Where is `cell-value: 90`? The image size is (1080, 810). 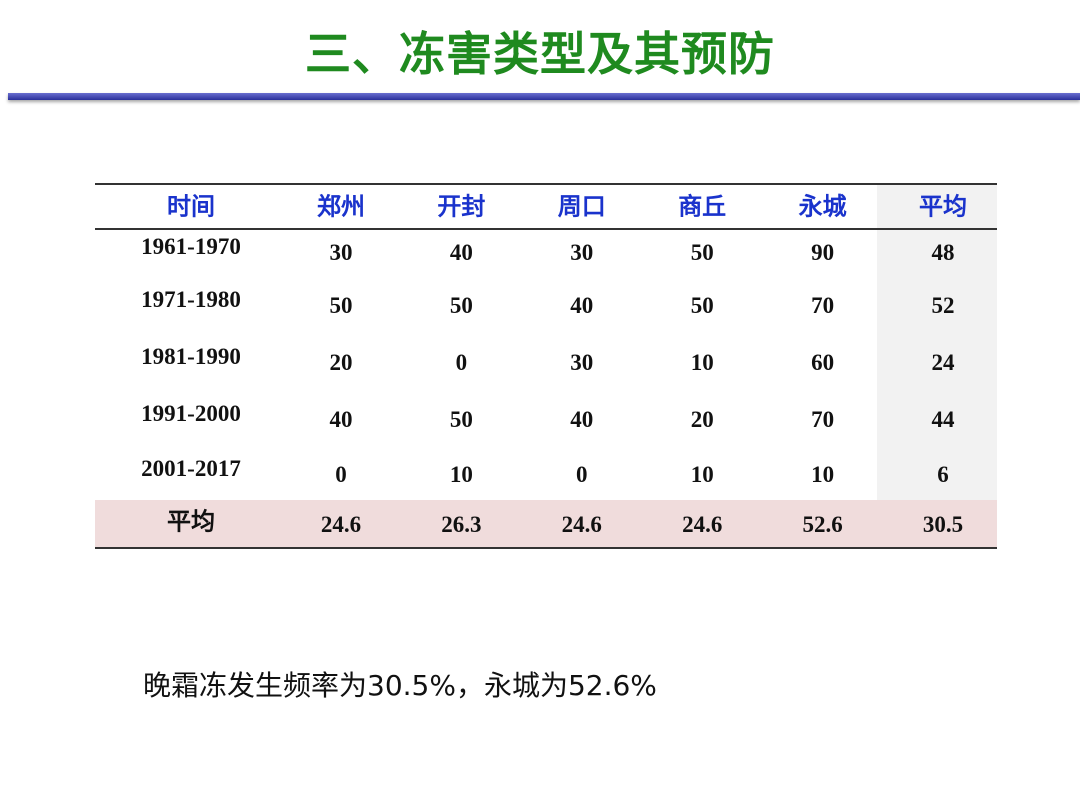 cell-value: 90 is located at coordinates (823, 252).